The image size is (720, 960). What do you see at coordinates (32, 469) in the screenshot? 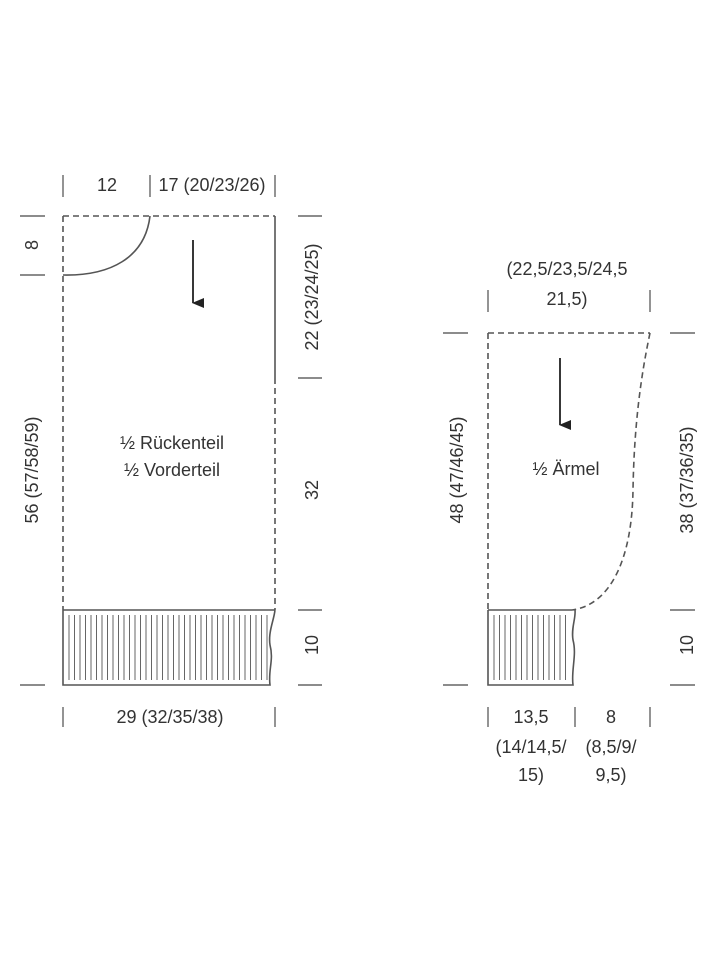
I see `dimension-label: 56 (57/58/59)` at bounding box center [32, 469].